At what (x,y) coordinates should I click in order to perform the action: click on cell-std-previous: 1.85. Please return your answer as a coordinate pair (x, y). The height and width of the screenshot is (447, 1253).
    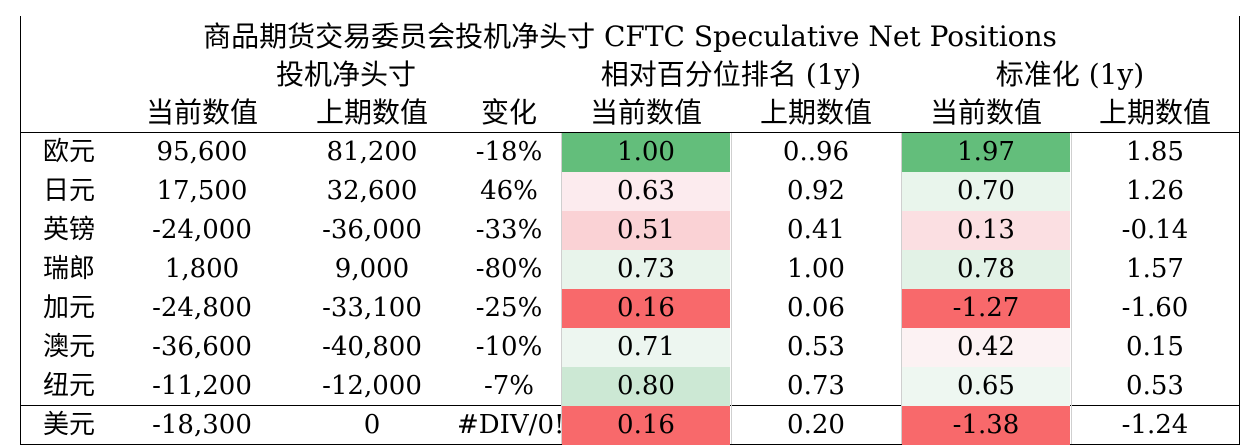
    Looking at the image, I should click on (1155, 152).